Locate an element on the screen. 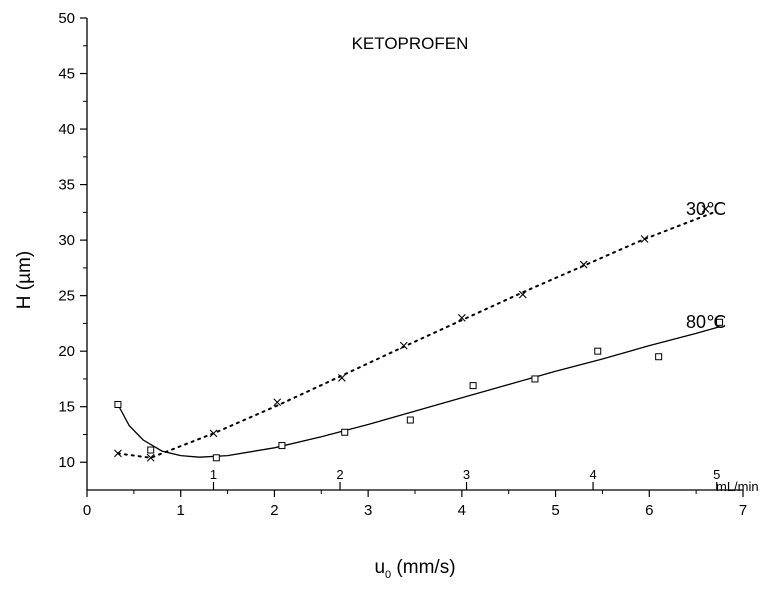  x-axis-label: u0 (mm/s) is located at coordinates (414, 569).